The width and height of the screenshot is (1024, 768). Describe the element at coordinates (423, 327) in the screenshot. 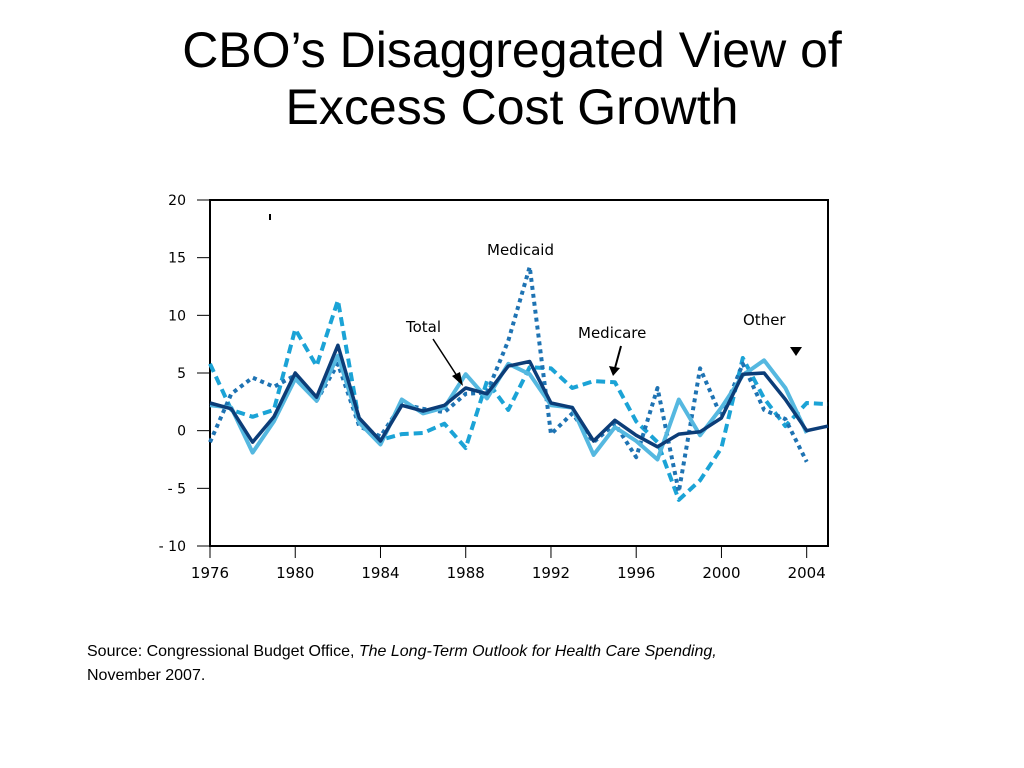

I see `annotation-total: Total` at that location.